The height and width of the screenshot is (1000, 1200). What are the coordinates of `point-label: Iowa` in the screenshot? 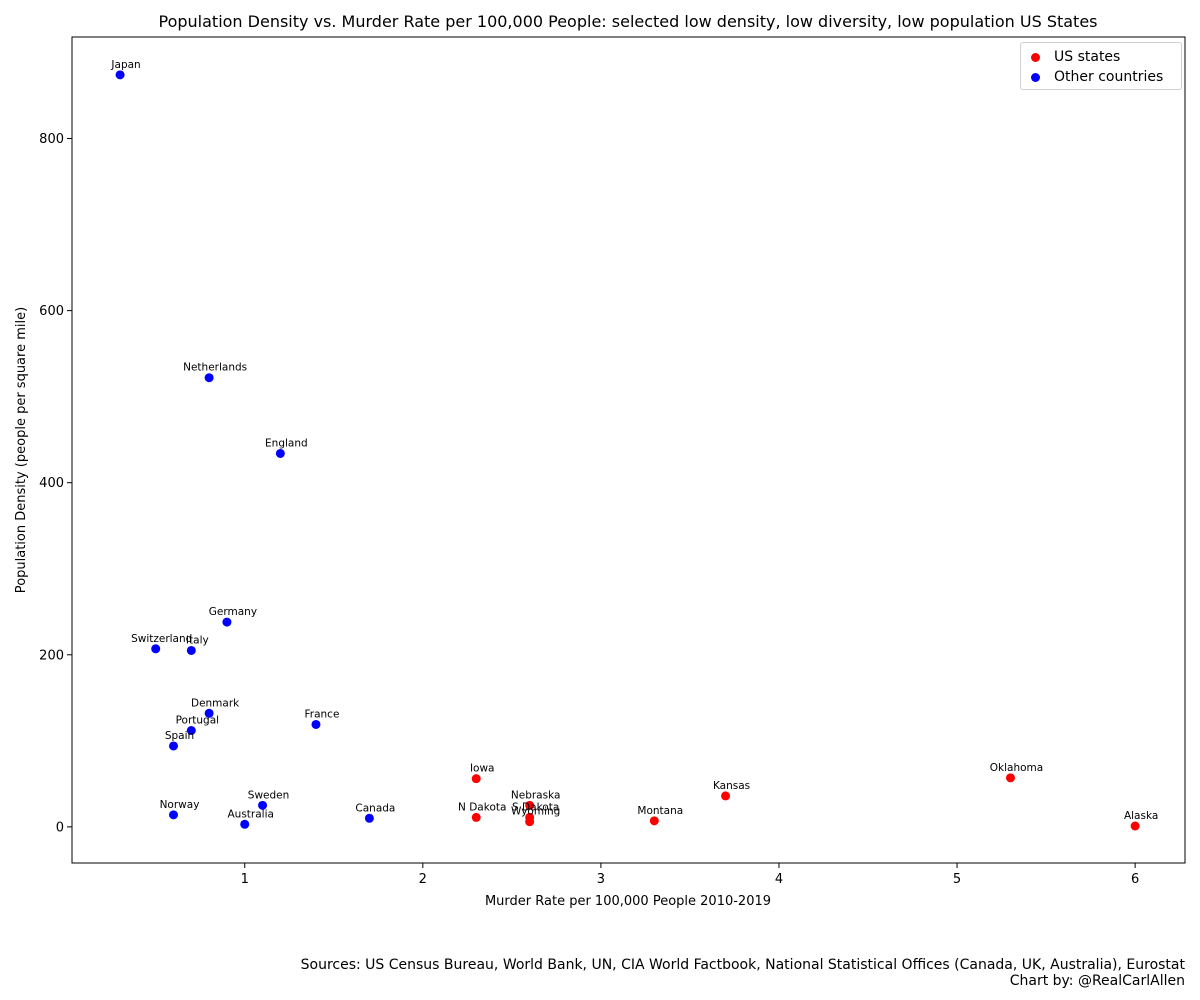 It's located at (482, 769).